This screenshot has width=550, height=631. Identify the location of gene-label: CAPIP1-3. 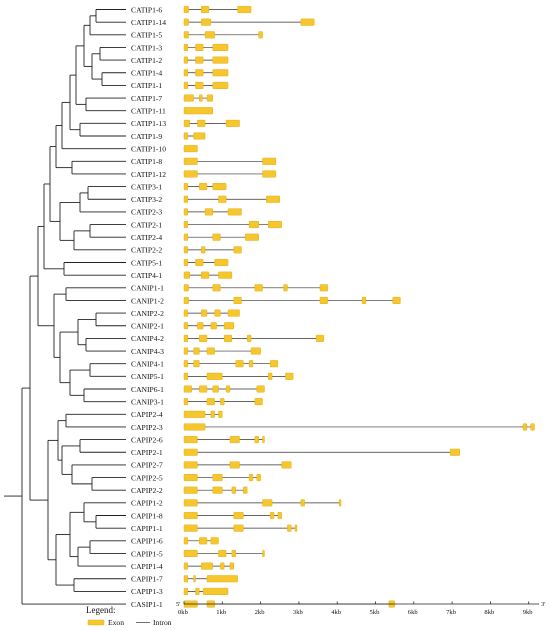
(147, 591).